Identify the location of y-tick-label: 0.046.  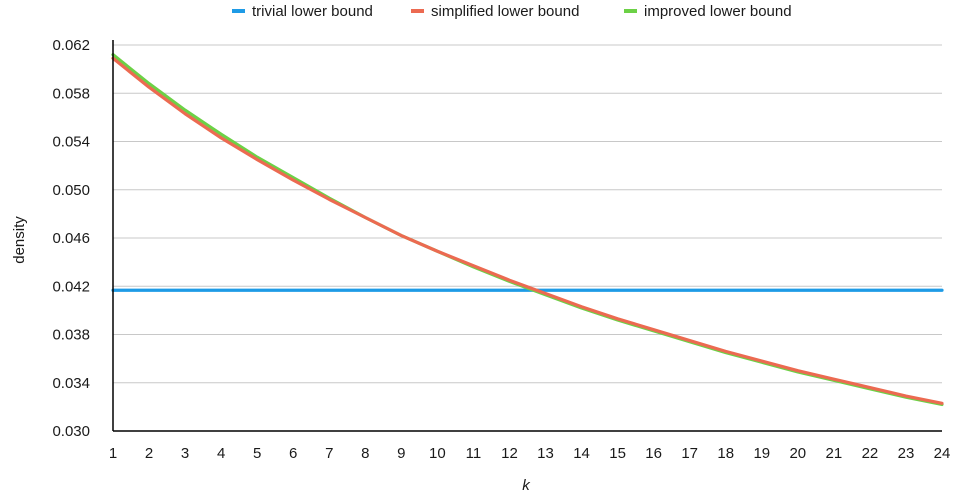
(71, 238).